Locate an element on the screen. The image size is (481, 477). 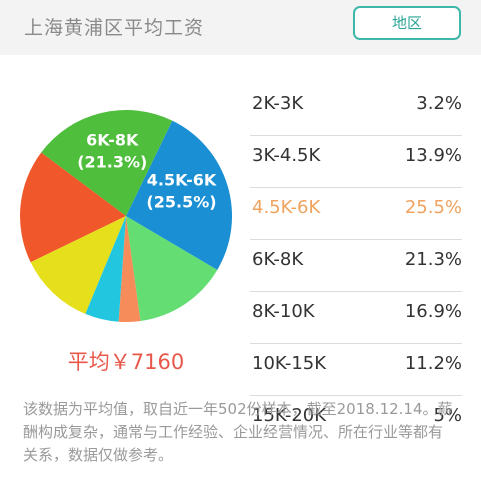
range-percent: 25.5% is located at coordinates (433, 207).